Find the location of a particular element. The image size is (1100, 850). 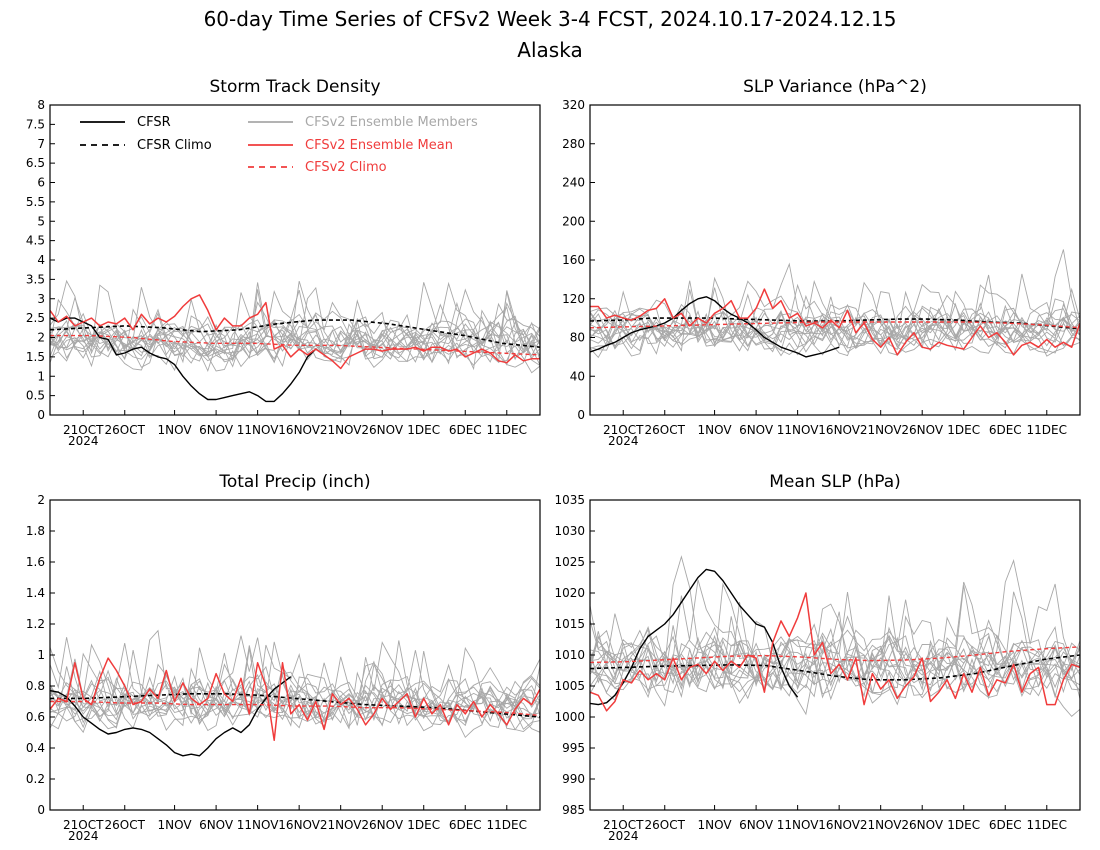

panel-title: Storm Track Density is located at coordinates (294, 87).